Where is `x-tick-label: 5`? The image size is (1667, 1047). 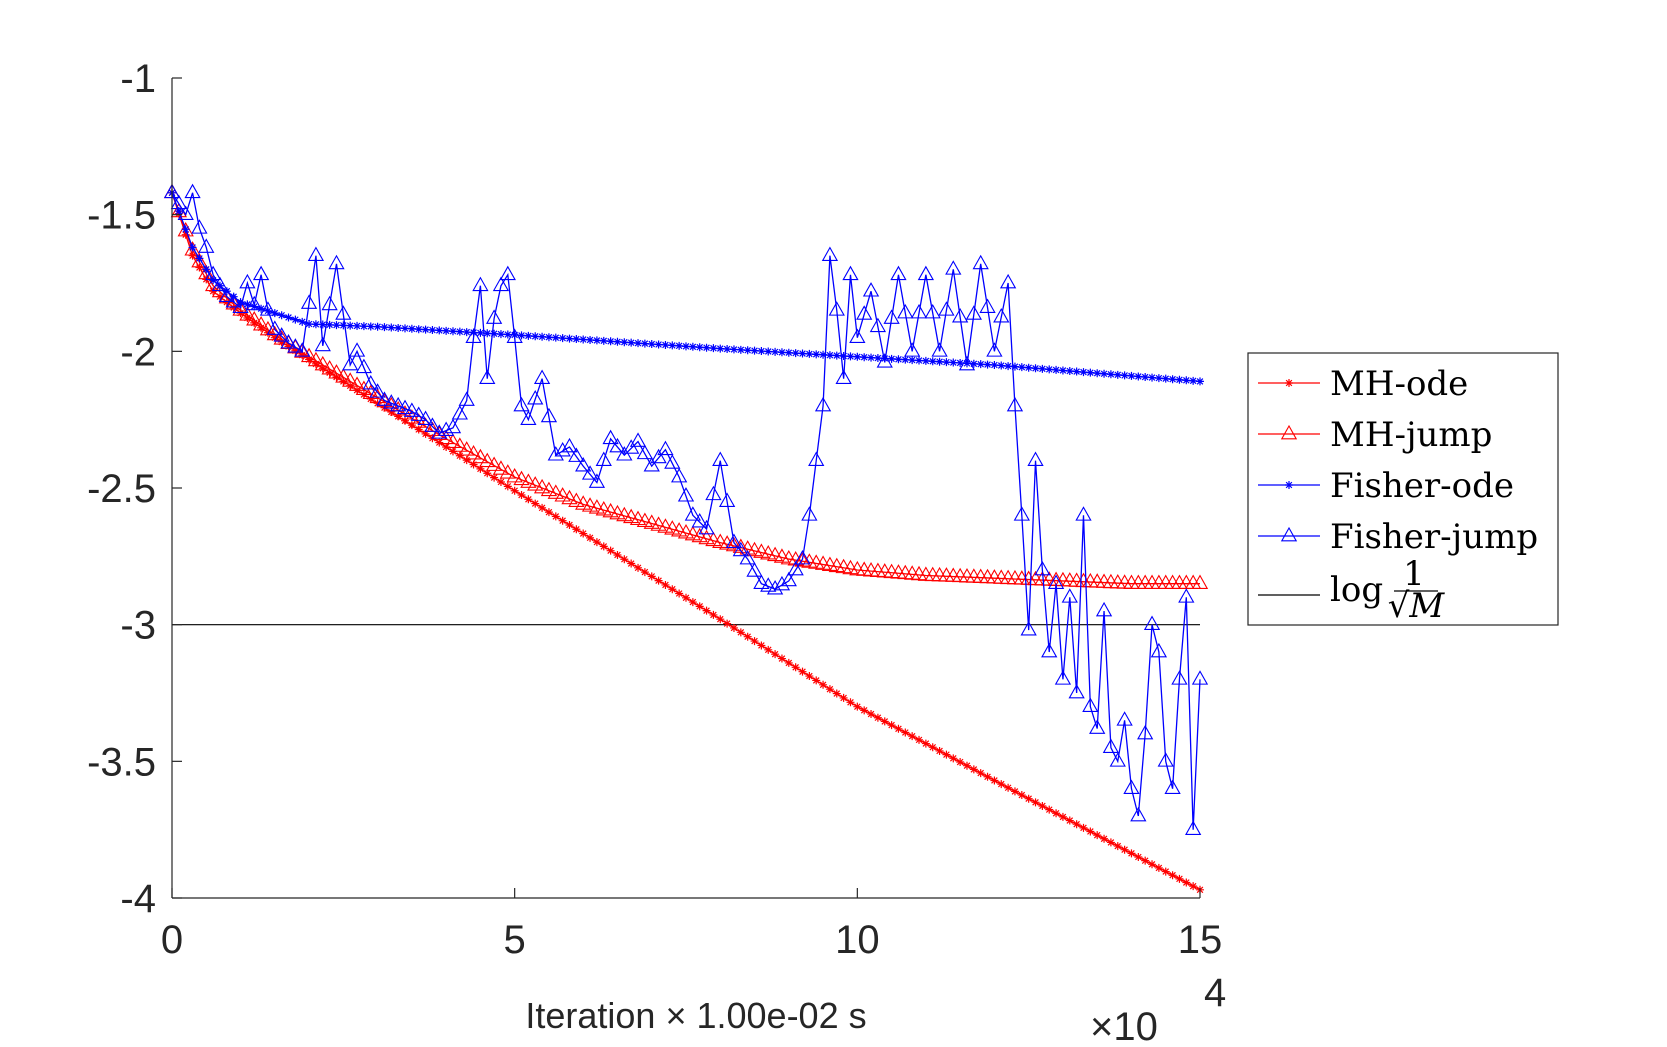 x-tick-label: 5 is located at coordinates (515, 940).